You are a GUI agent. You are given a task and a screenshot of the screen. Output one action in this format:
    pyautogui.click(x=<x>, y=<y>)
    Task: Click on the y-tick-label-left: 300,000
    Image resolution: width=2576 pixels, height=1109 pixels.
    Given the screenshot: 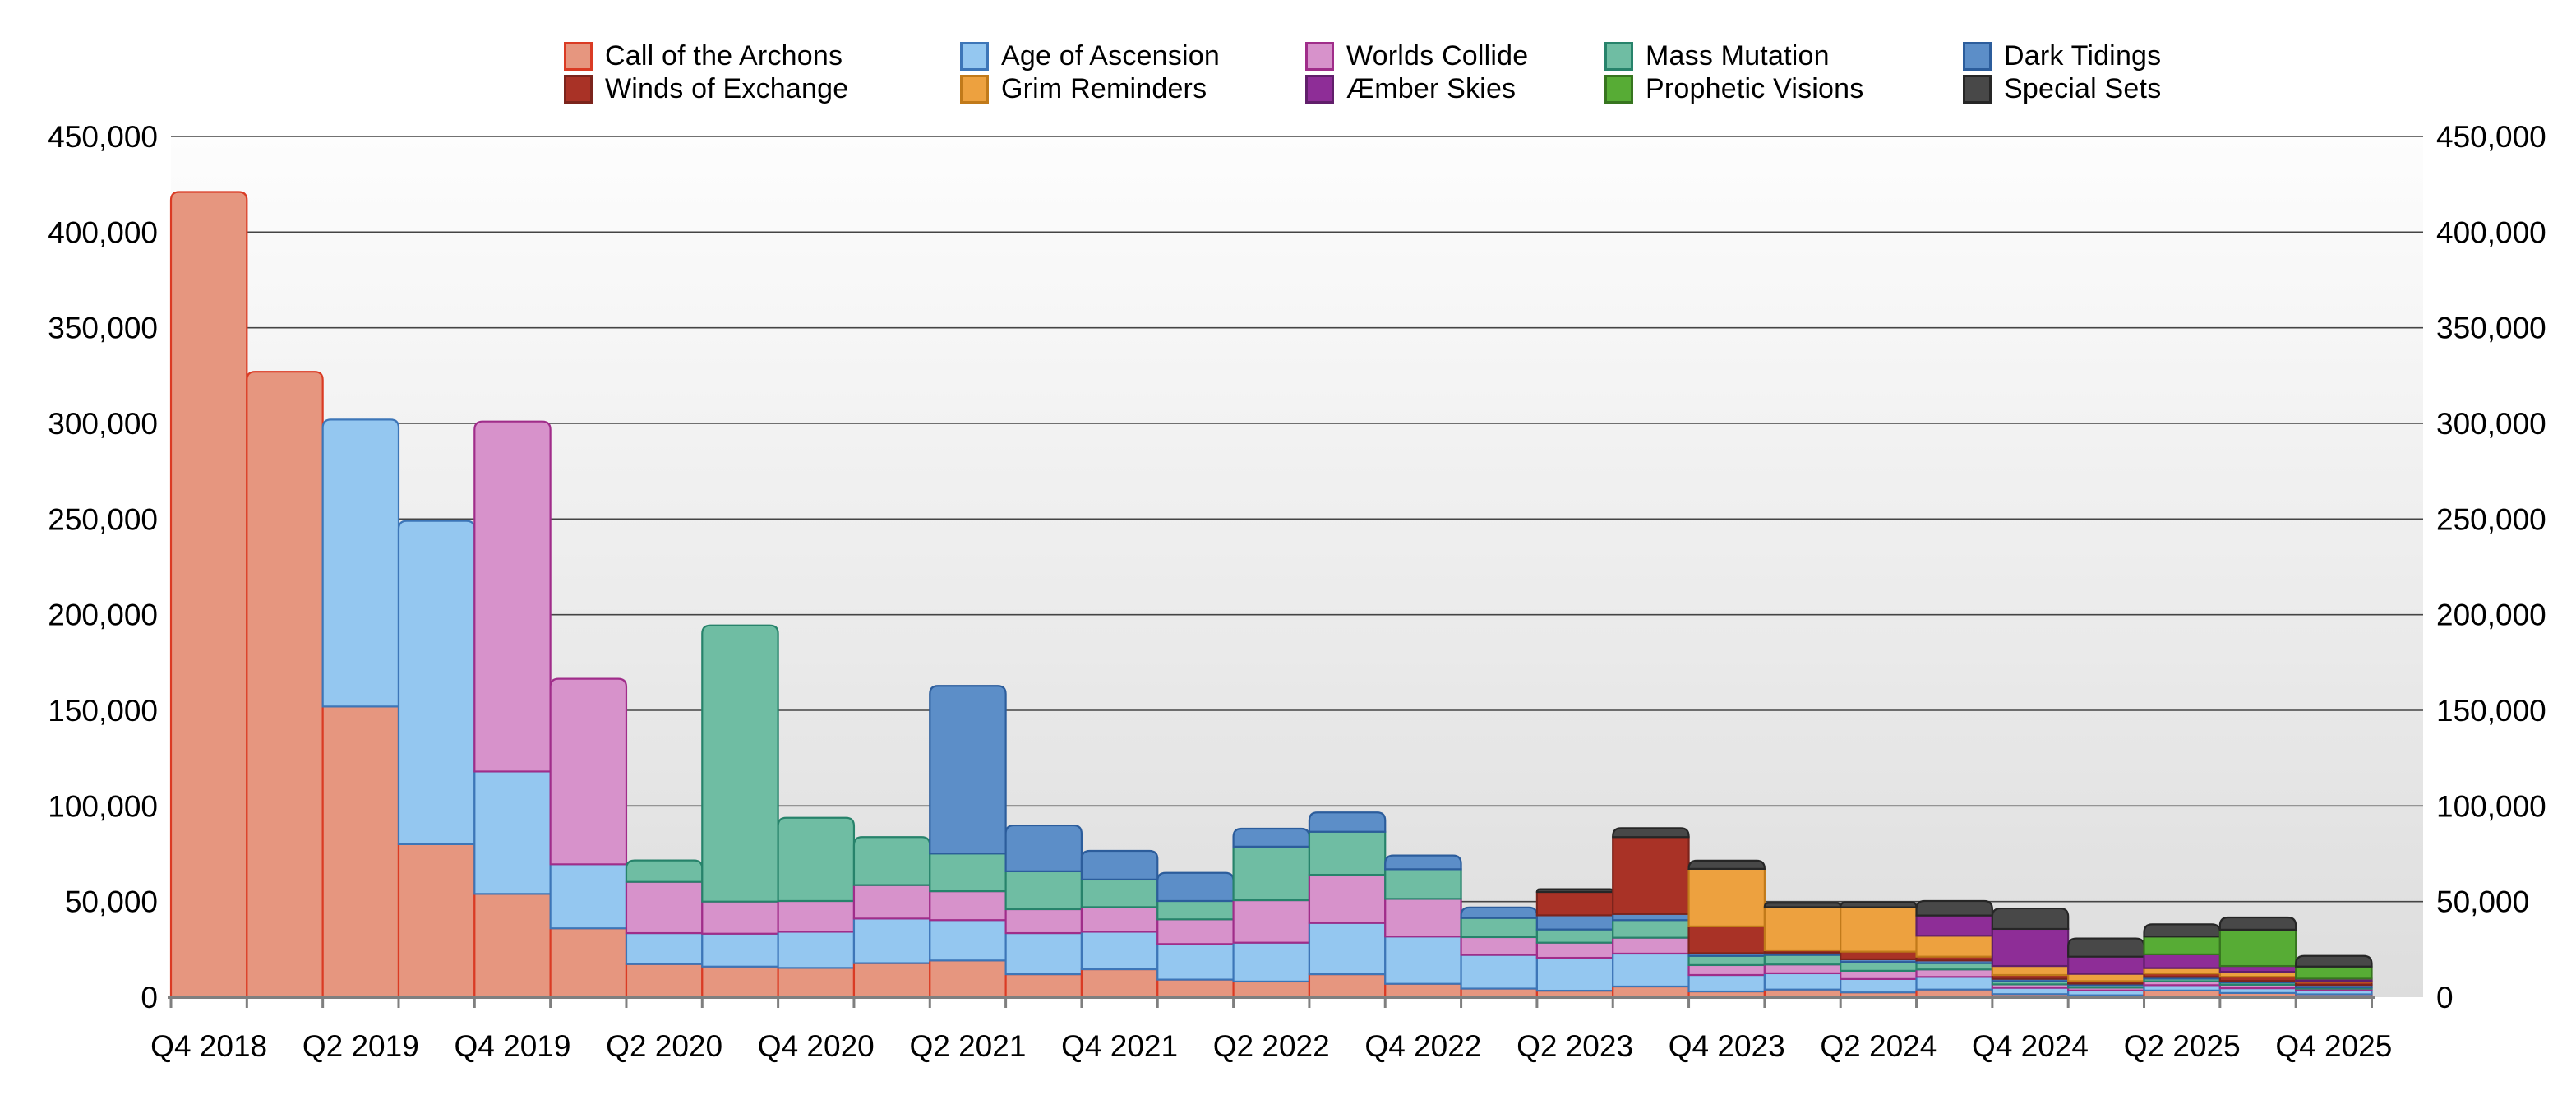 What is the action you would take?
    pyautogui.click(x=103, y=424)
    